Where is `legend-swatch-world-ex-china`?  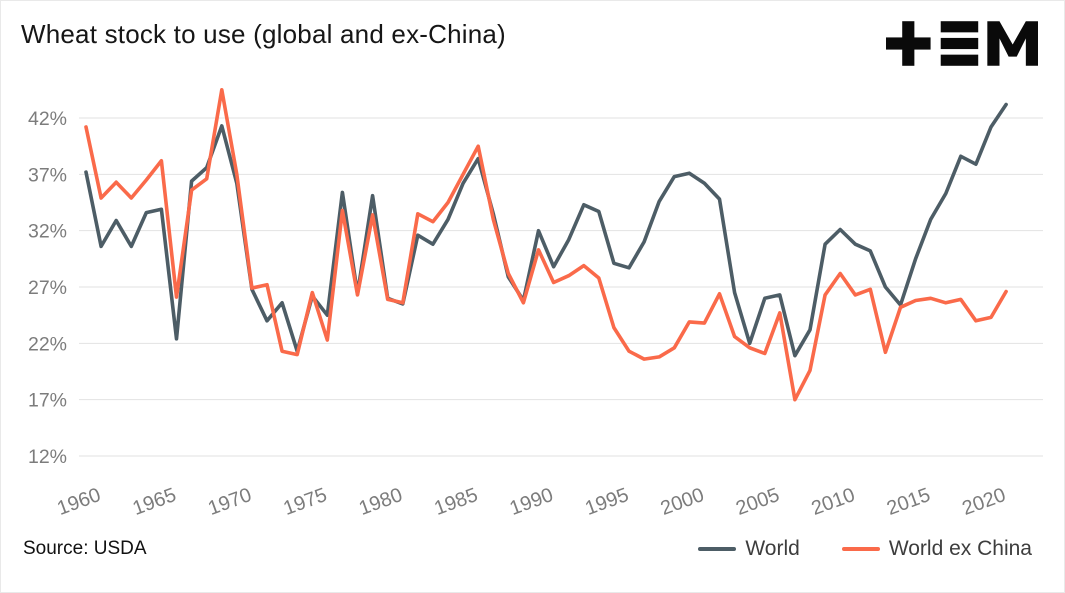
legend-swatch-world-ex-china is located at coordinates (860, 549).